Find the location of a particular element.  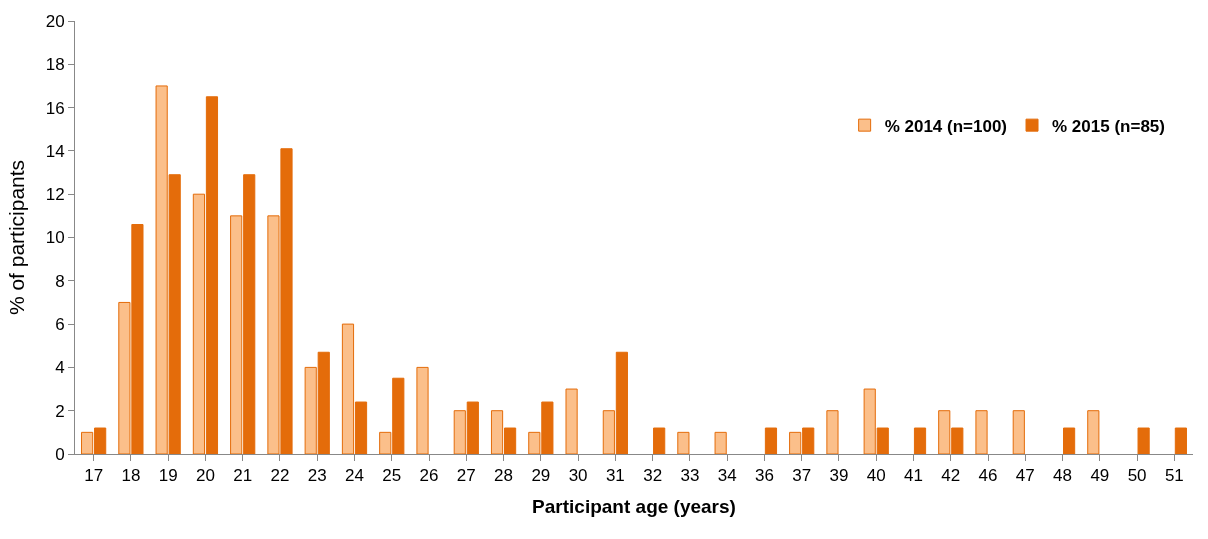

y-tick-label: 20 is located at coordinates (55, 21).